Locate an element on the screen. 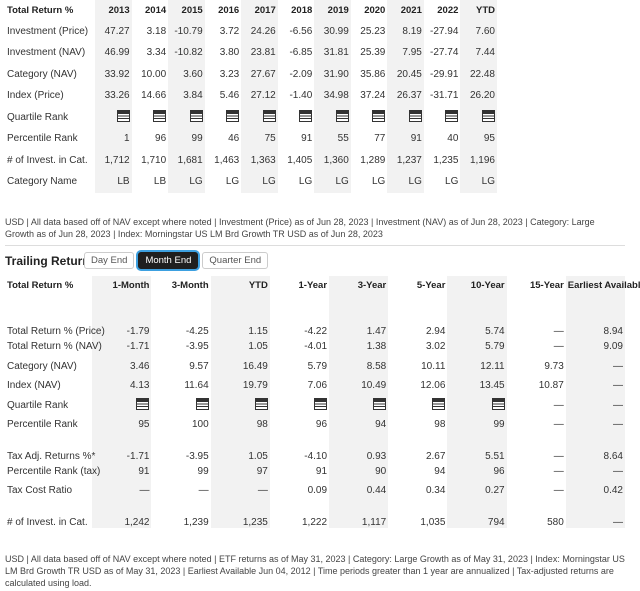 Image resolution: width=640 pixels, height=591 pixels. cell: 0.34 is located at coordinates (435, 491).